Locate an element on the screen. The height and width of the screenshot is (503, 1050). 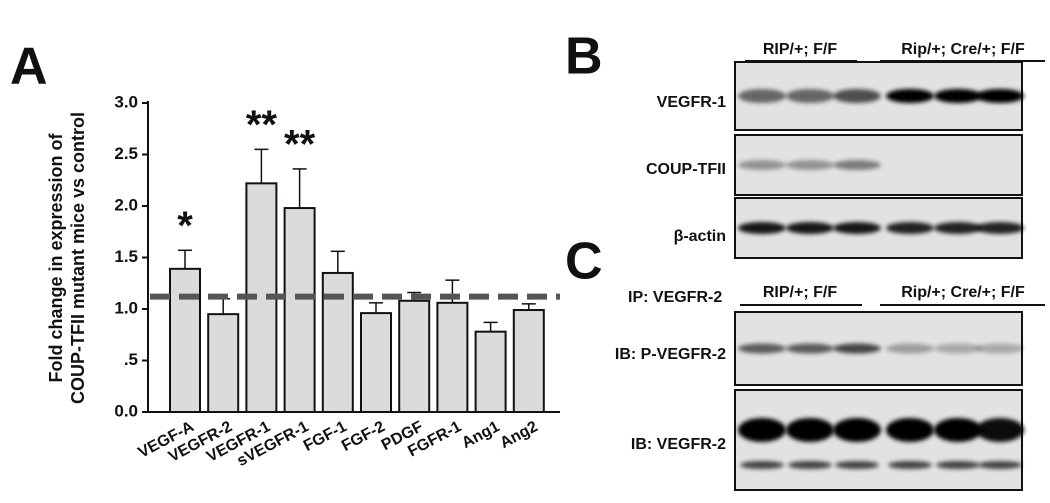
y-tick-label: 1.0 is located at coordinates (126, 307).